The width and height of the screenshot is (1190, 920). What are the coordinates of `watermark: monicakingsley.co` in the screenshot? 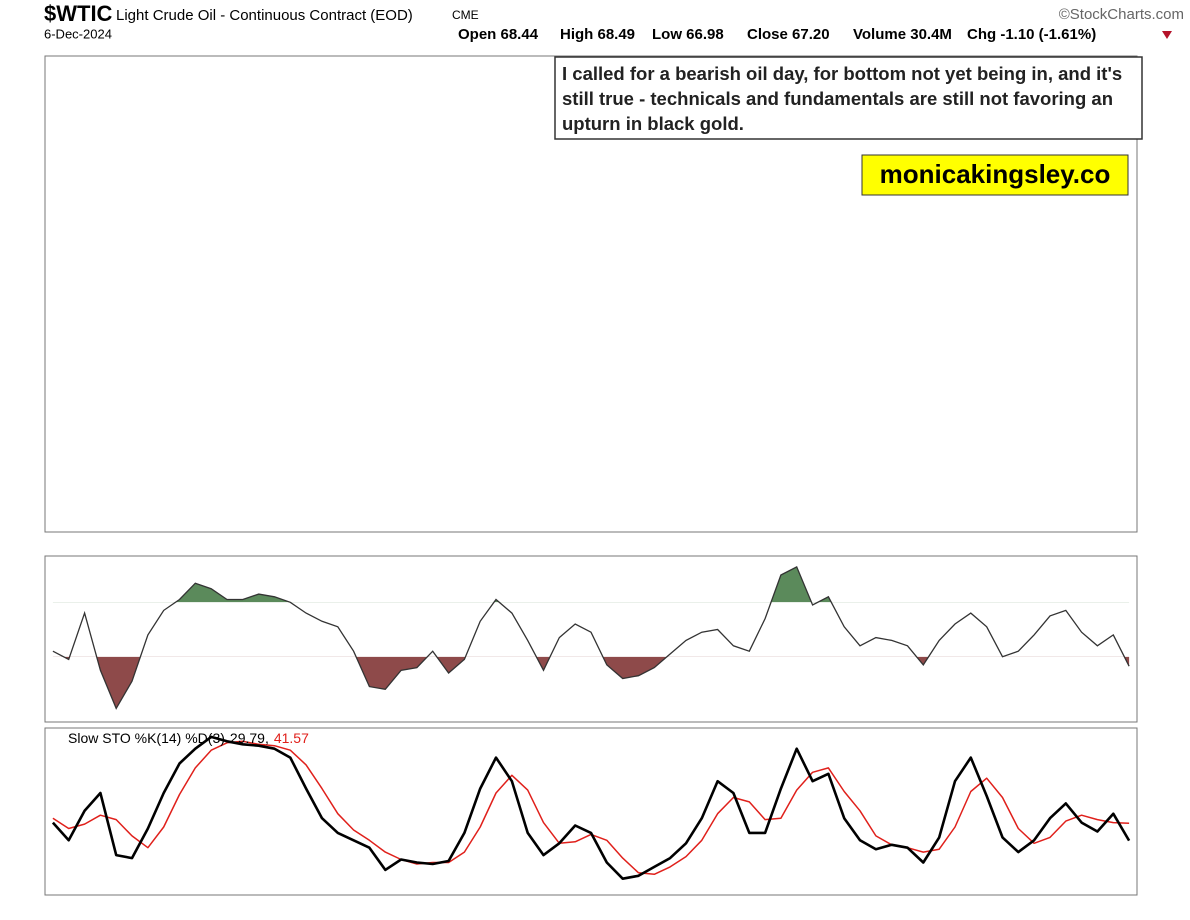 It's located at (995, 174).